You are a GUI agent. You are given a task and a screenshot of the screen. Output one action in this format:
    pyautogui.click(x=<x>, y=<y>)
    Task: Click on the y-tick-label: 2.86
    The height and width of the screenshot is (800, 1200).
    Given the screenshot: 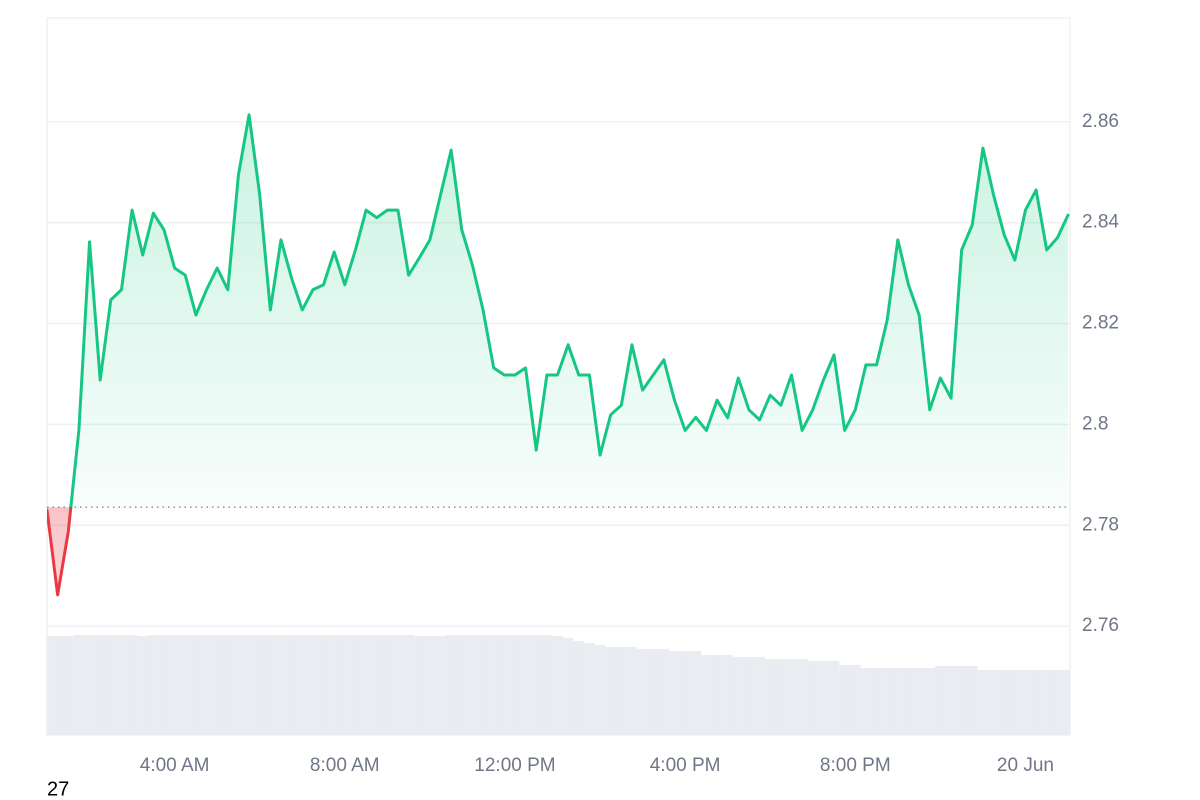 What is the action you would take?
    pyautogui.click(x=1100, y=121)
    